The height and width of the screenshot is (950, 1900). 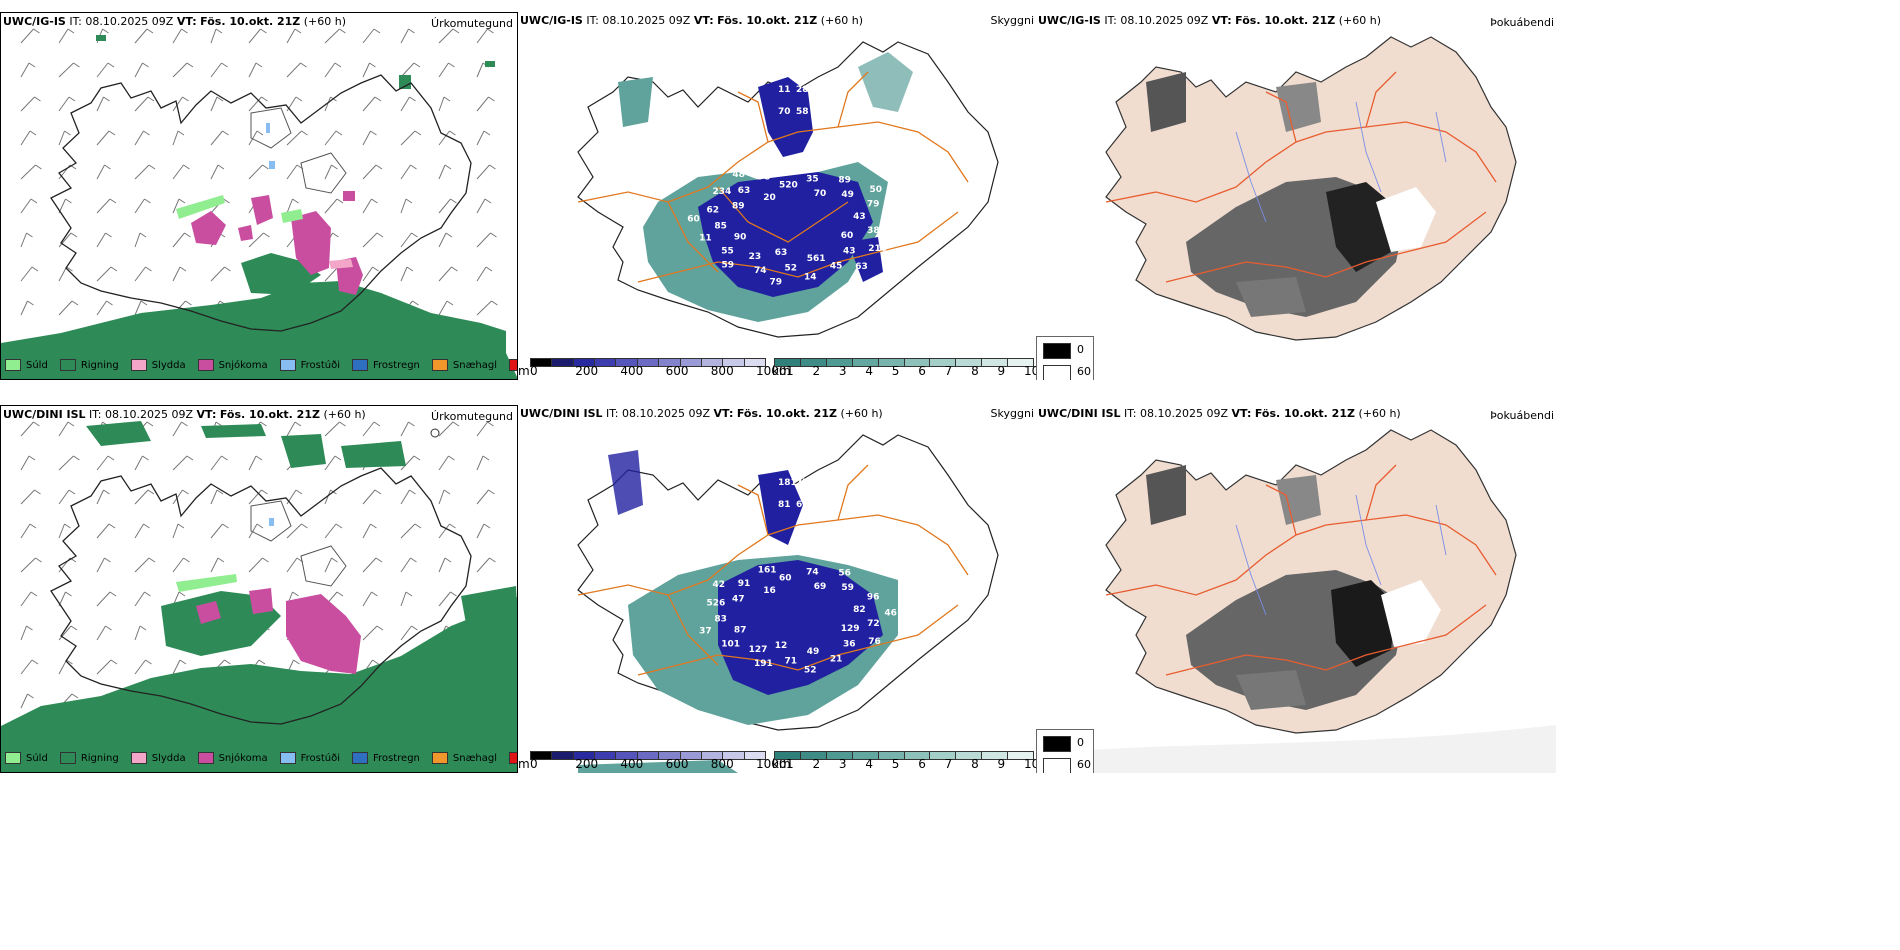 I want to click on tick-label: 10, so click(x=1030, y=764).